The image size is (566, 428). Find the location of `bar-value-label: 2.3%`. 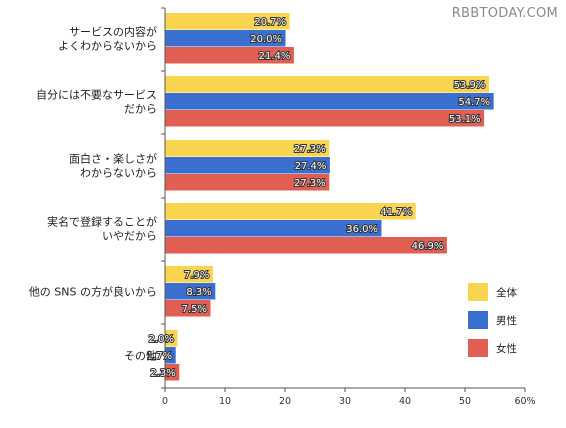

bar-value-label: 2.3% is located at coordinates (162, 373).